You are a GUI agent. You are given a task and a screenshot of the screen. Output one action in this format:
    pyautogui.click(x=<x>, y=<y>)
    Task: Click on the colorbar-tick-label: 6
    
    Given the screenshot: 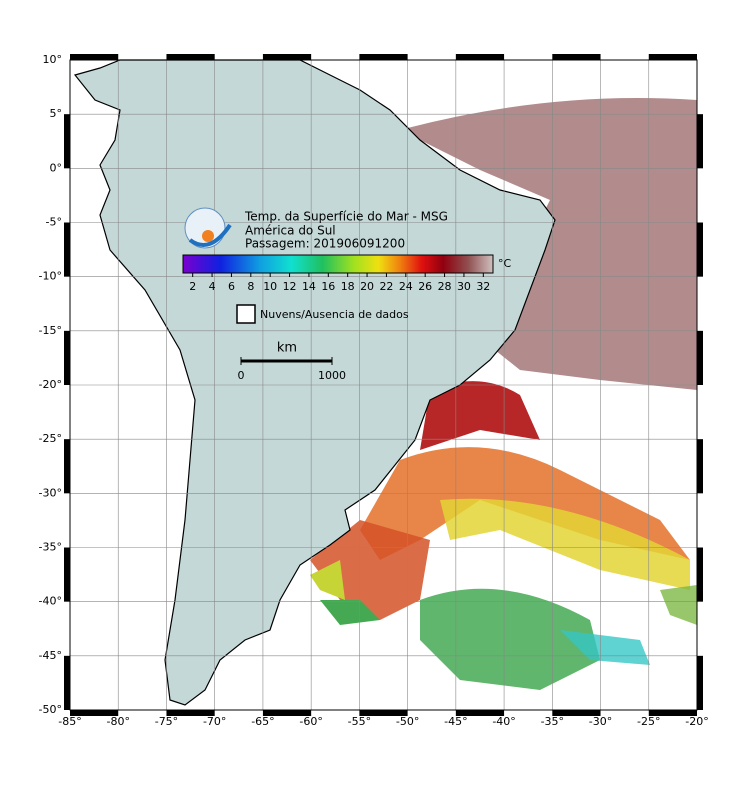 What is the action you would take?
    pyautogui.click(x=231, y=286)
    